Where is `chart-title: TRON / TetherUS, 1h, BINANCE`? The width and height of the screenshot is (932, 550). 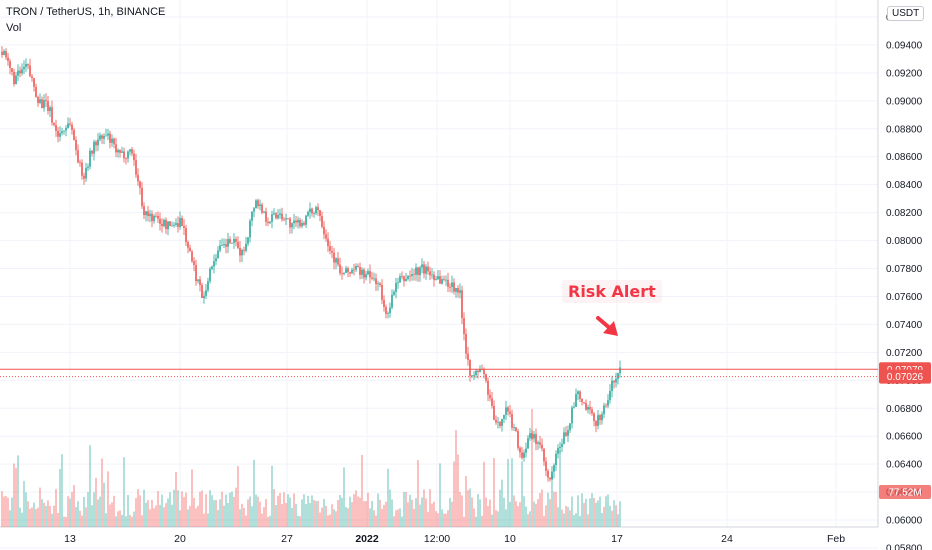
chart-title: TRON / TetherUS, 1h, BINANCE is located at coordinates (86, 12).